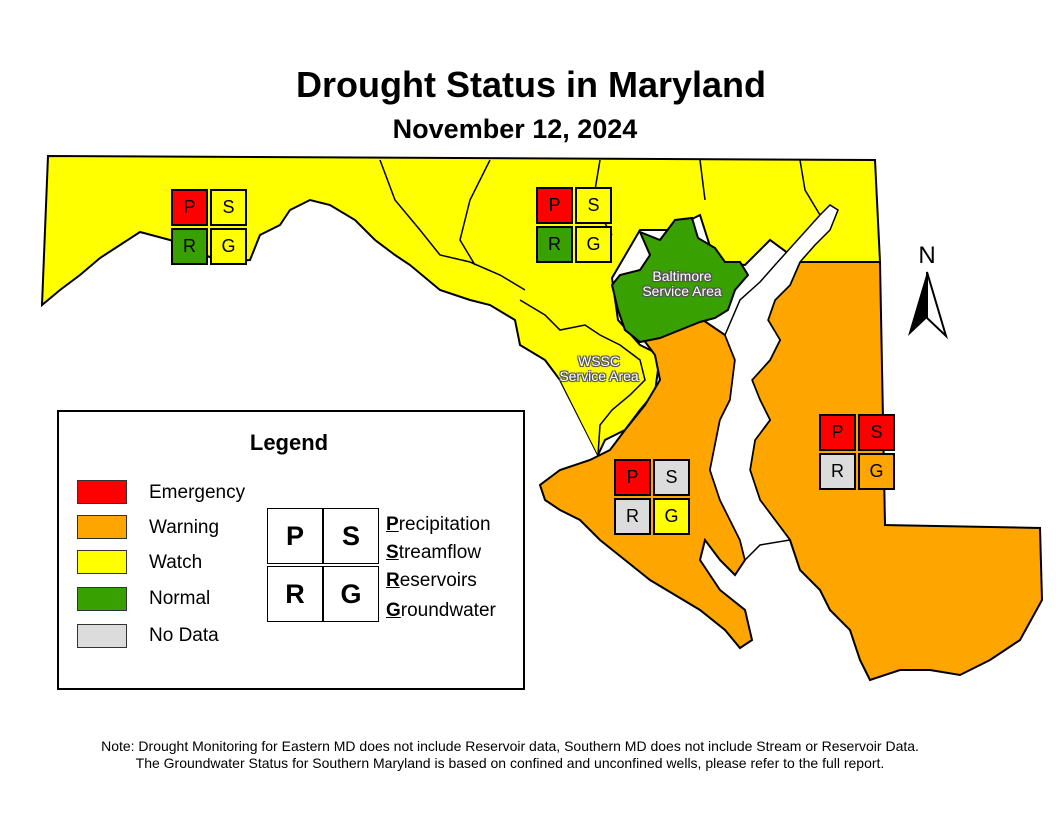 This screenshot has height=816, width=1056. Describe the element at coordinates (632, 477) in the screenshot. I see `southern-tile-p: P` at that location.